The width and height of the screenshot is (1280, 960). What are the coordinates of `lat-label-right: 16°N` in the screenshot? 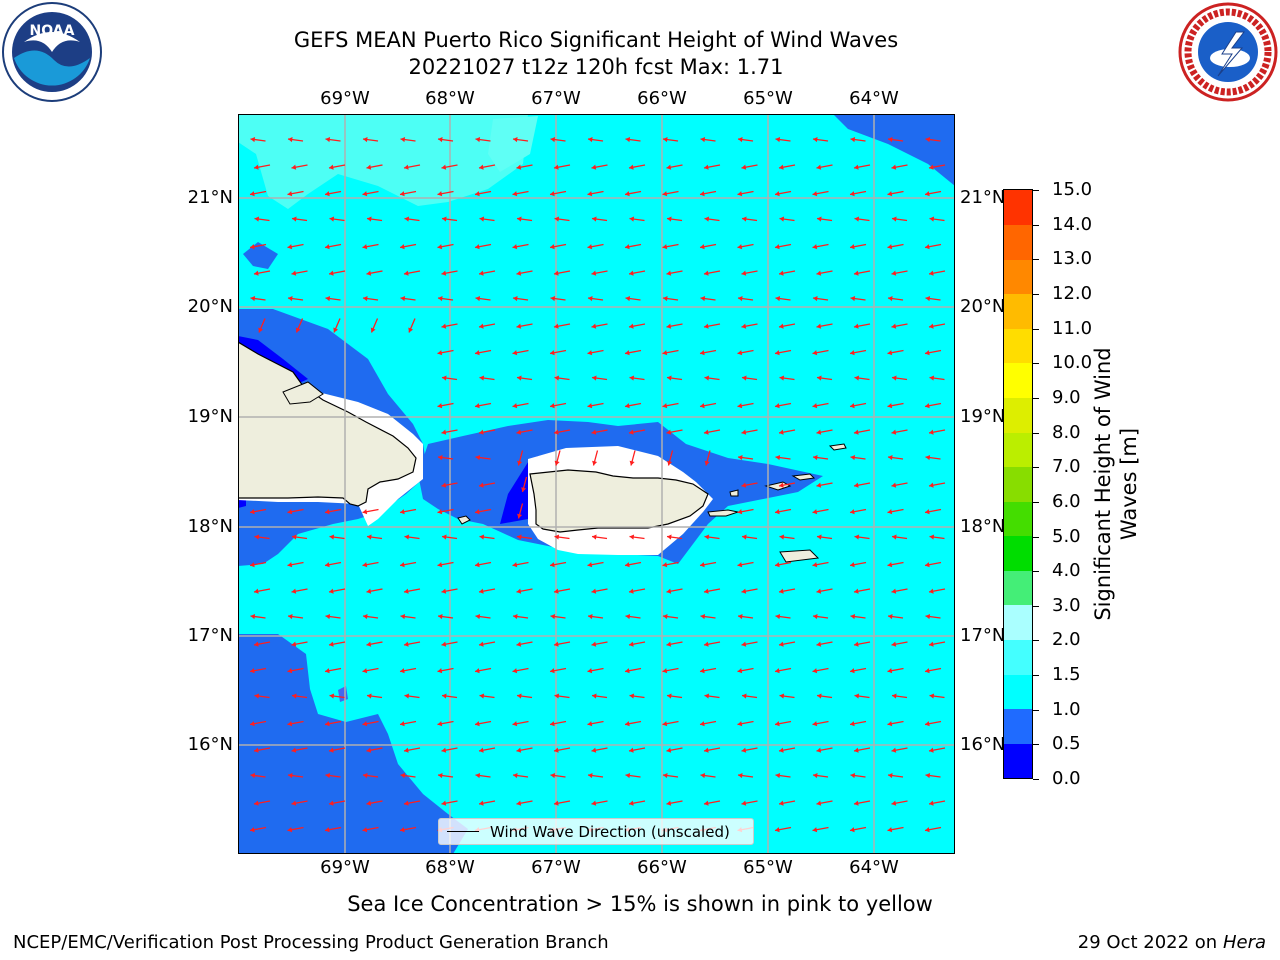 It's located at (983, 744).